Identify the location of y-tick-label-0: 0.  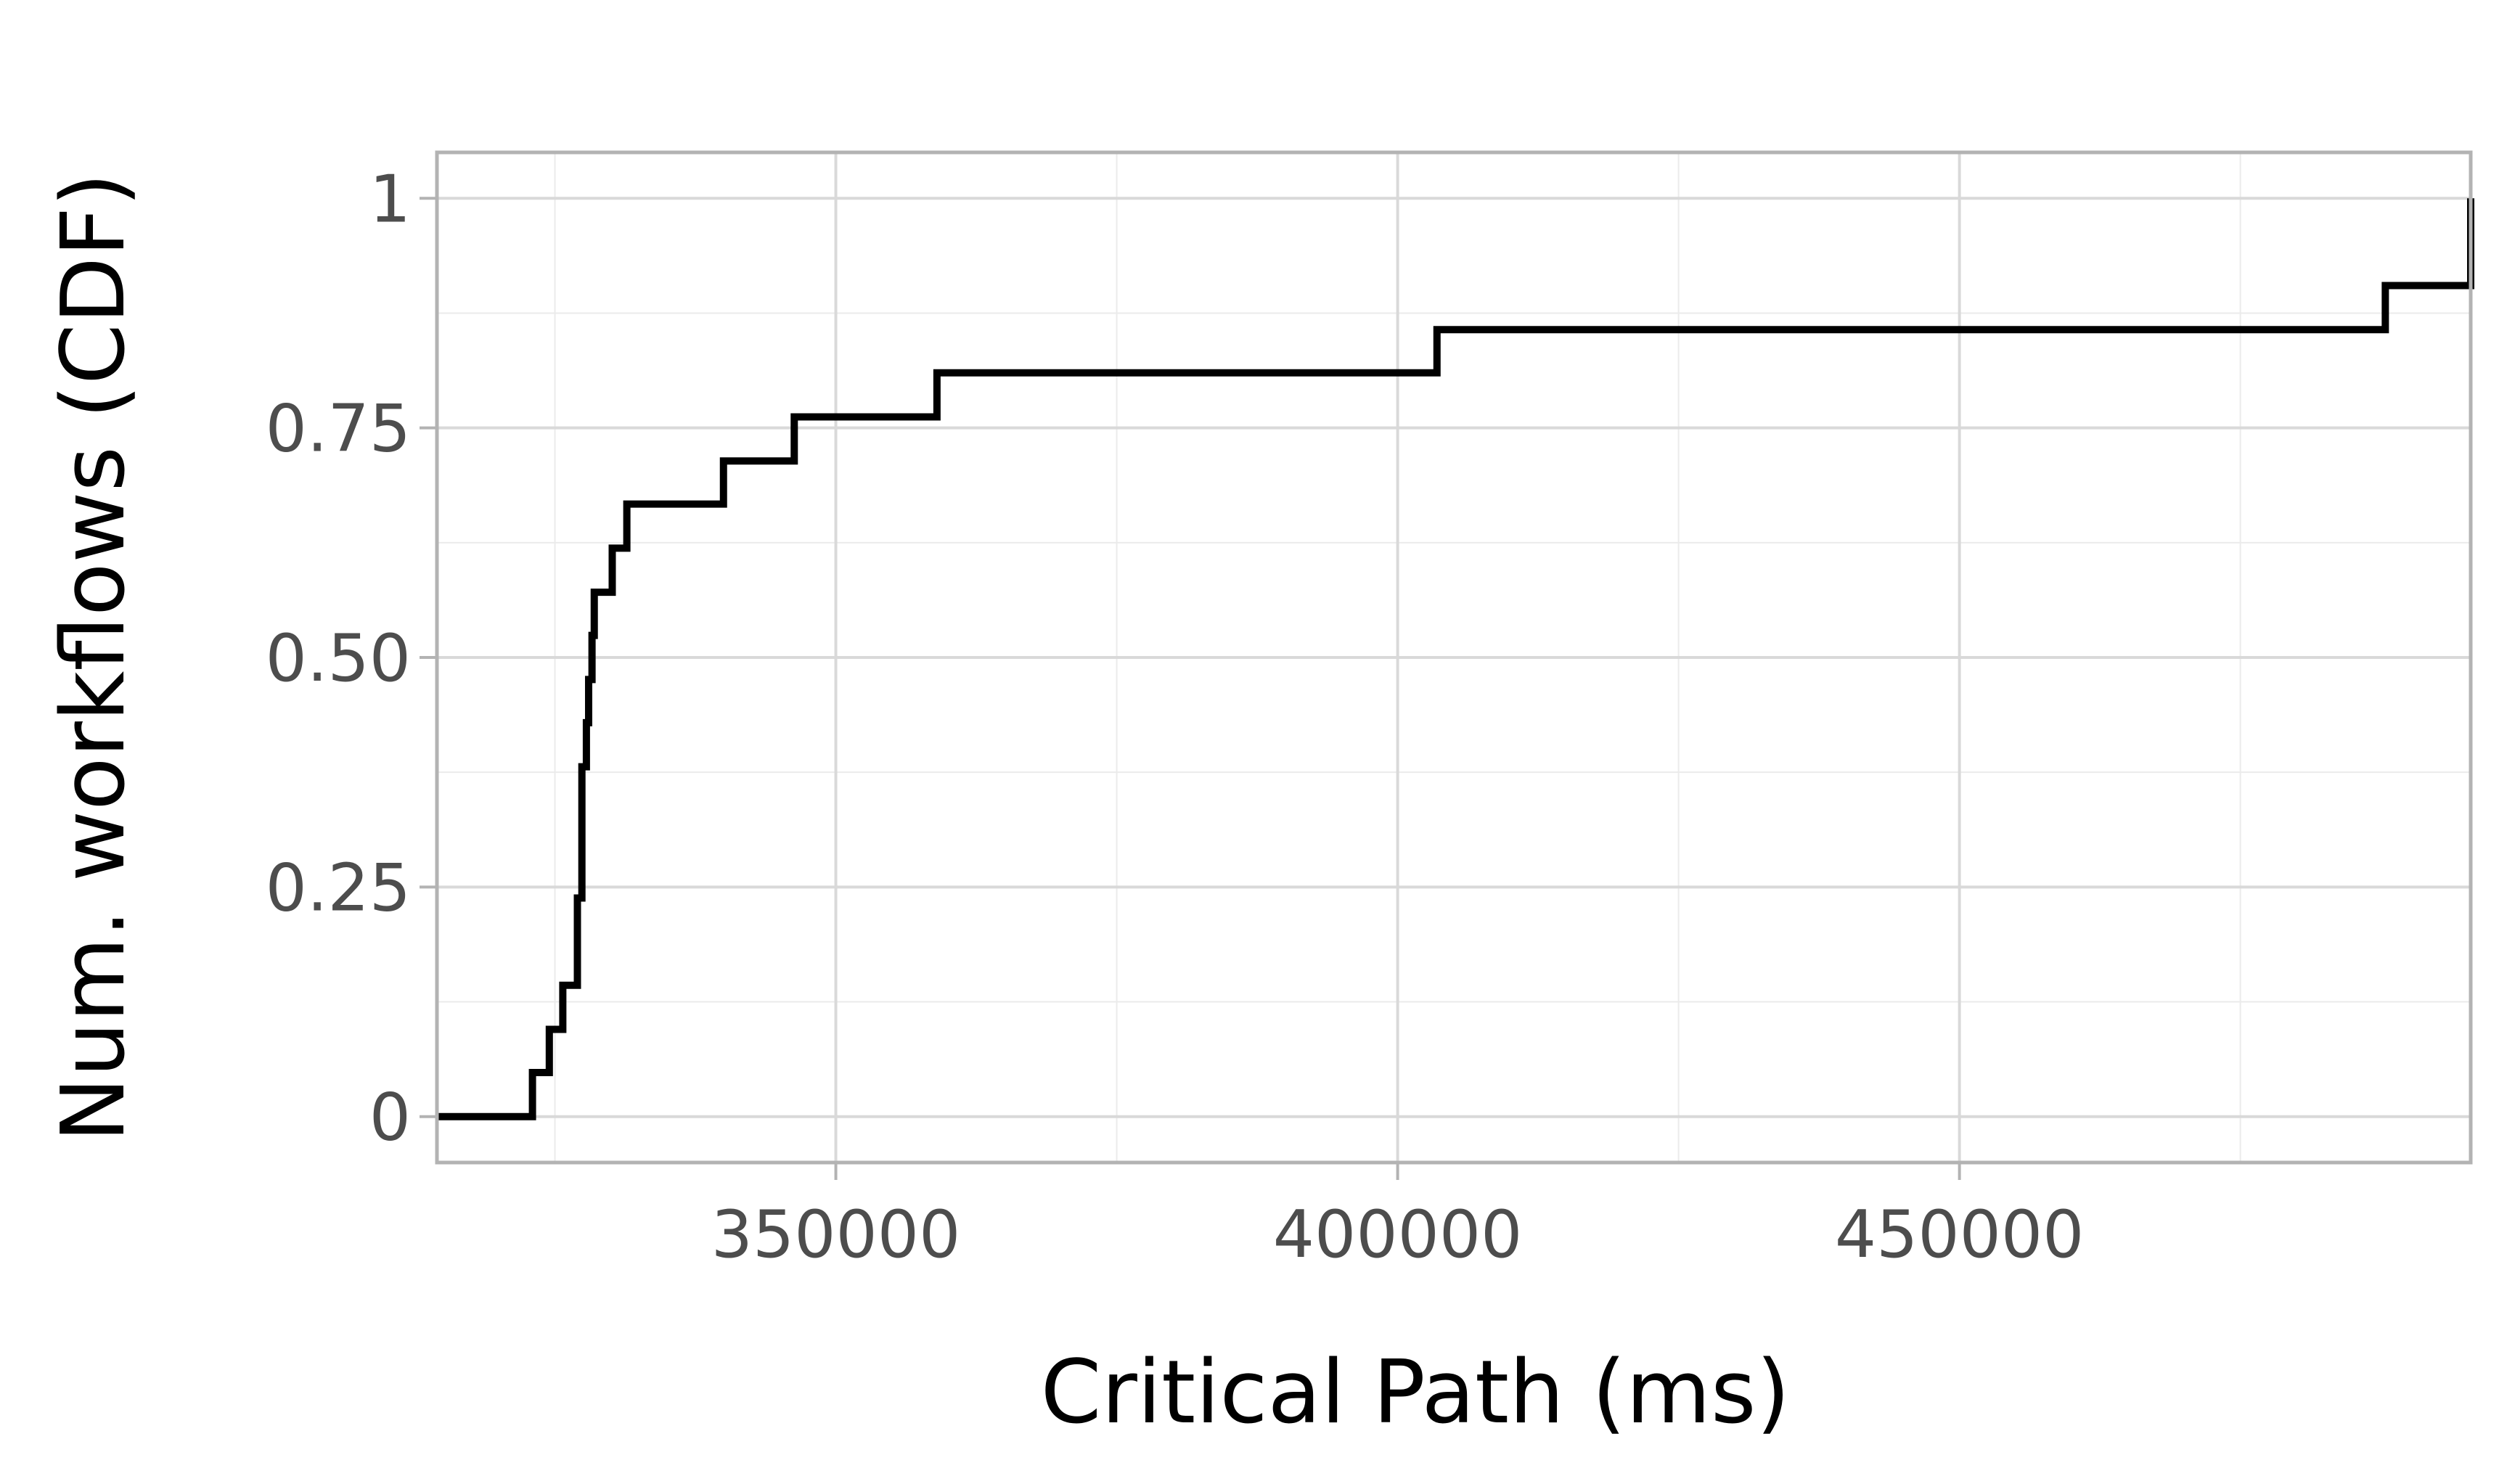
(390, 1118).